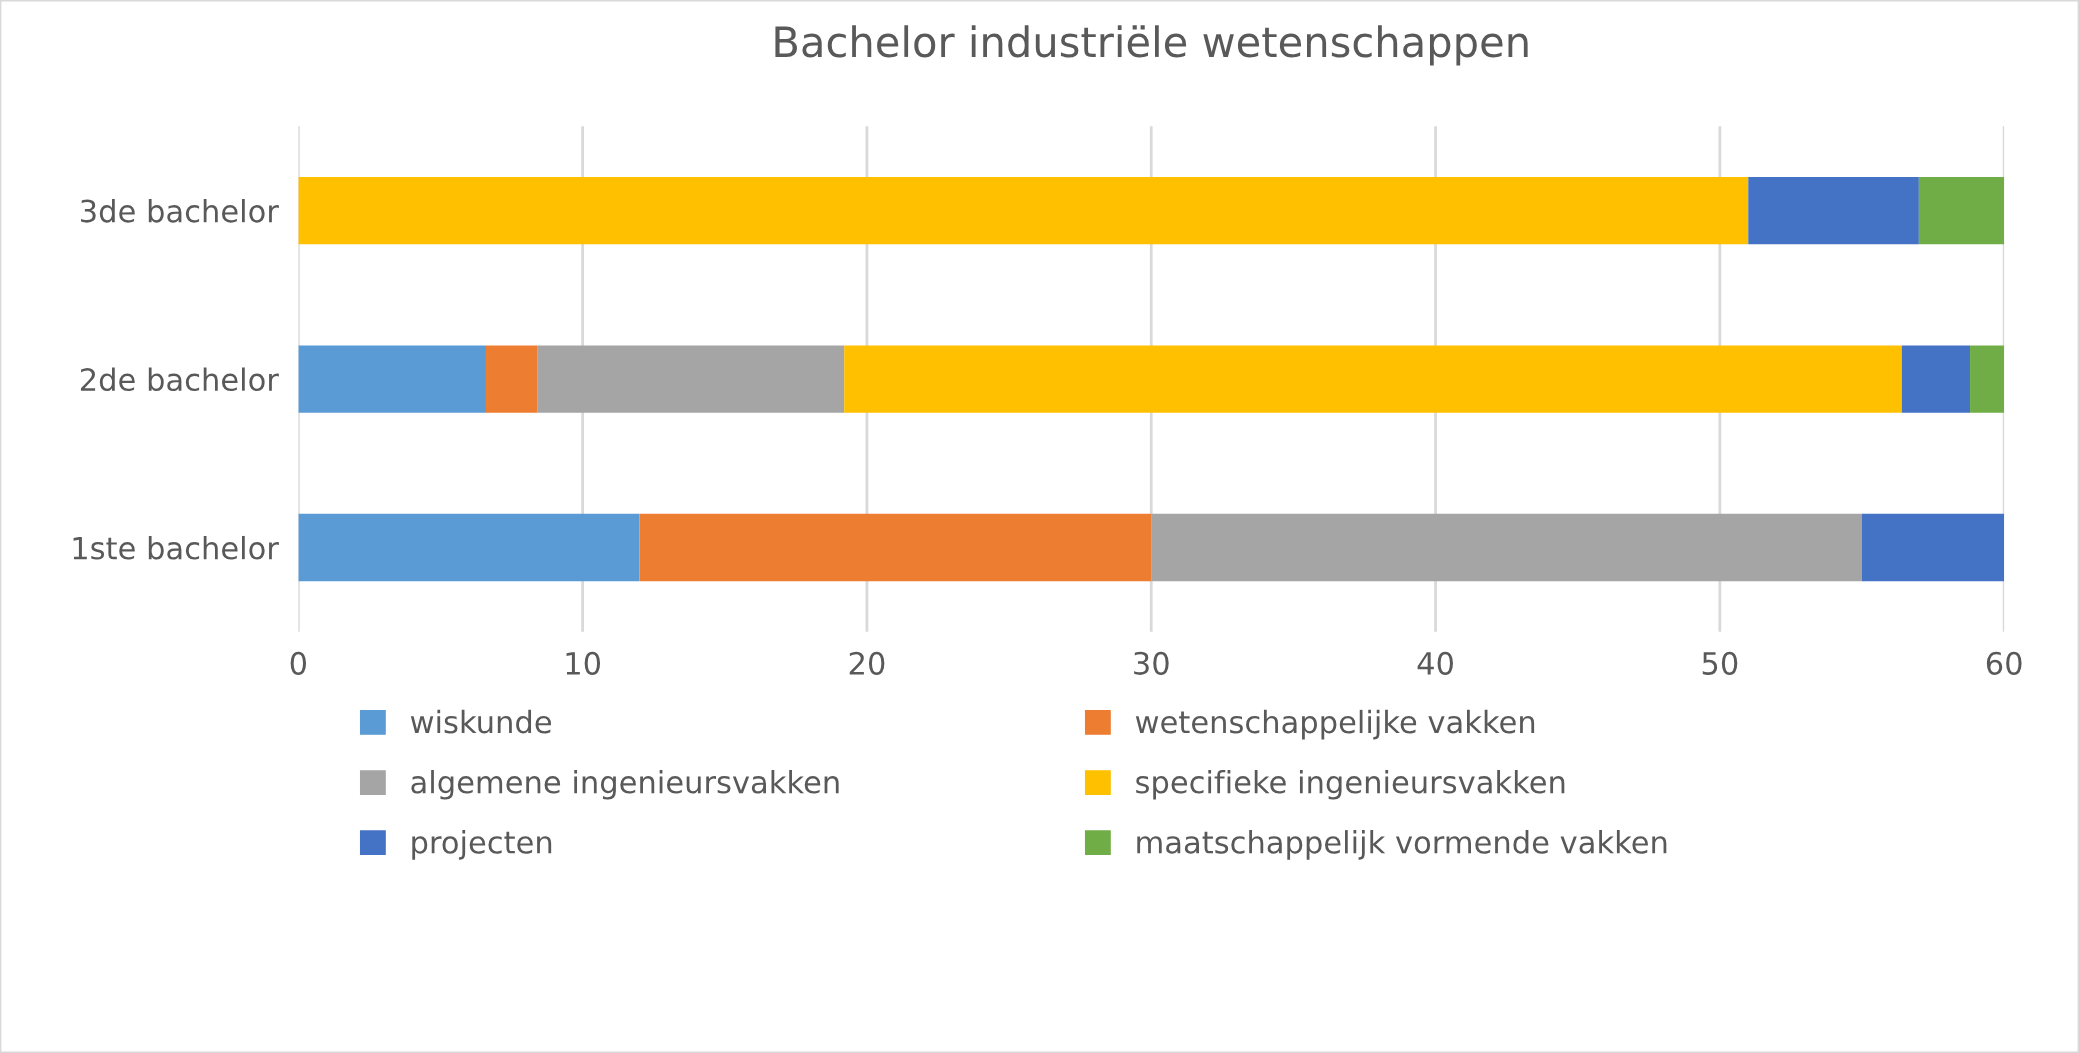 The height and width of the screenshot is (1053, 2079). I want to click on x-tick-label: 0, so click(298, 663).